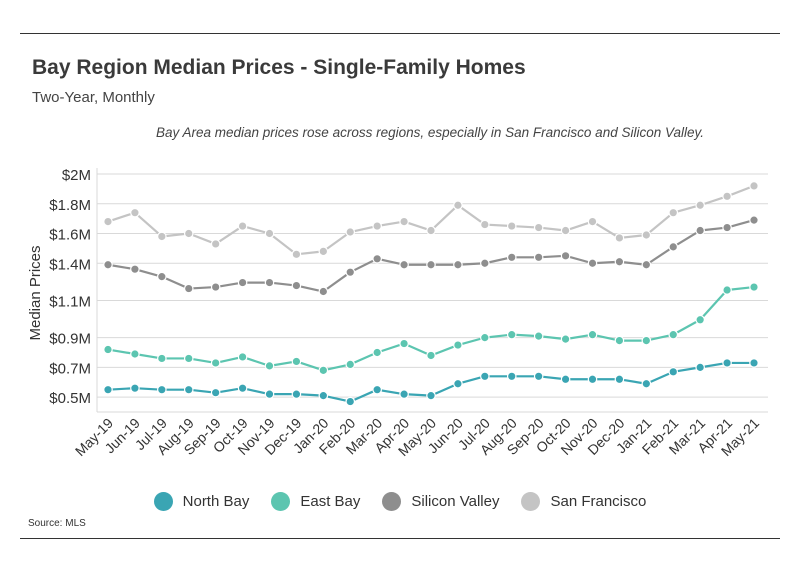  I want to click on bottom-rule, so click(400, 538).